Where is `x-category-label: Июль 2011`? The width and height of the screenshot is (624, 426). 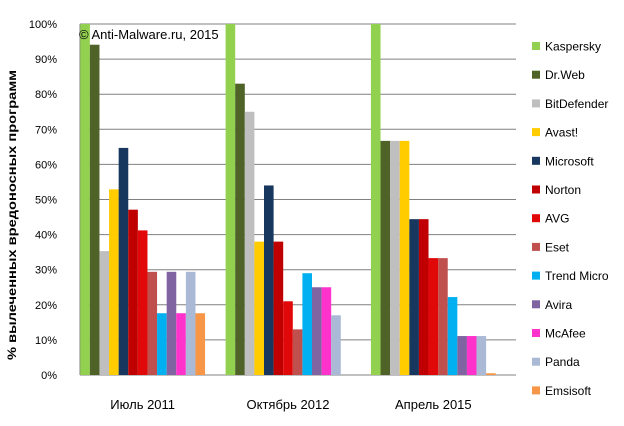 x-category-label: Июль 2011 is located at coordinates (142, 404).